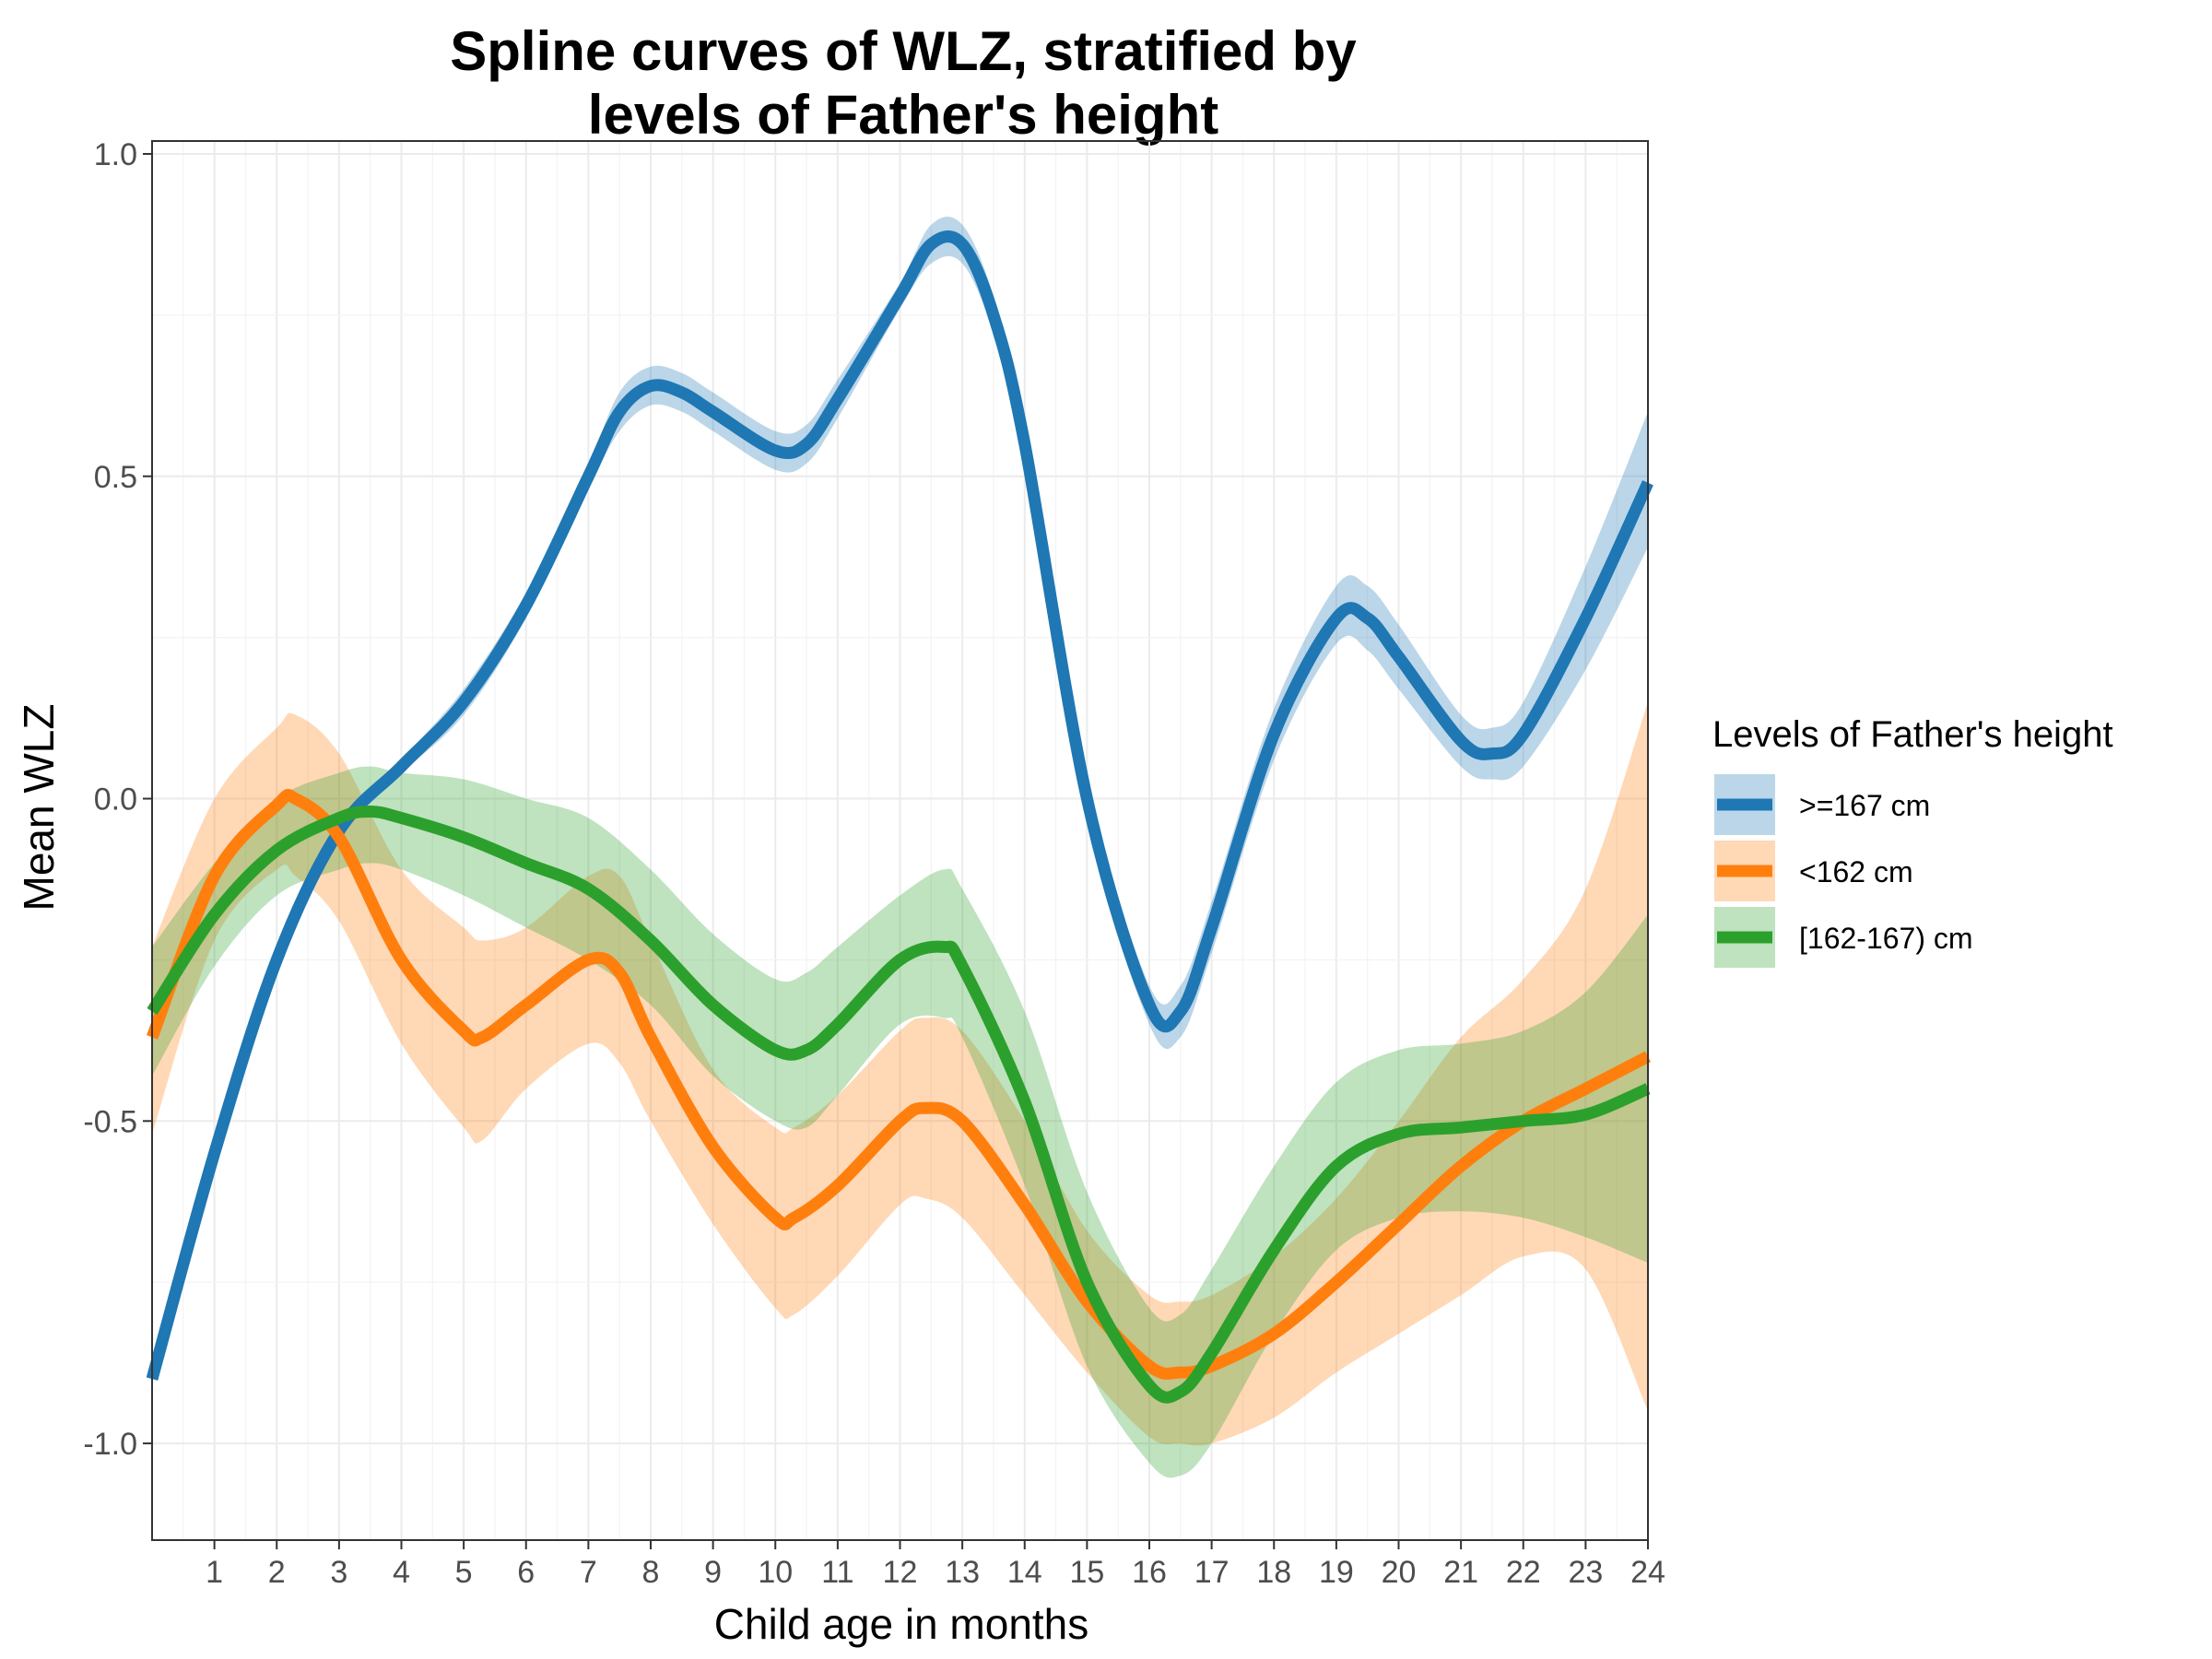 The image size is (2212, 1659). I want to click on x-tick-label: 13, so click(962, 1572).